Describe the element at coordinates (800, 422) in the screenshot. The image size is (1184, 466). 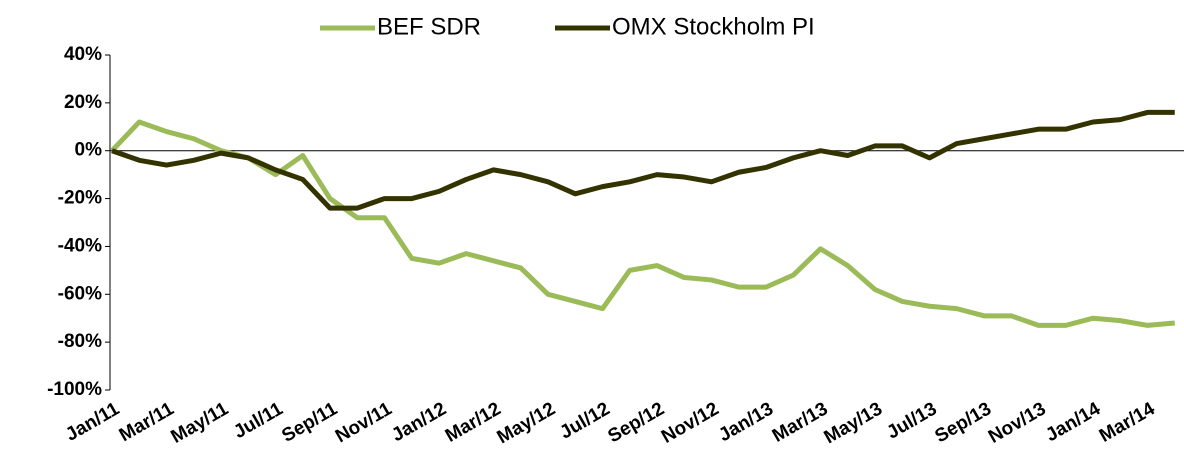
I see `x-tick-label: Mar/13` at that location.